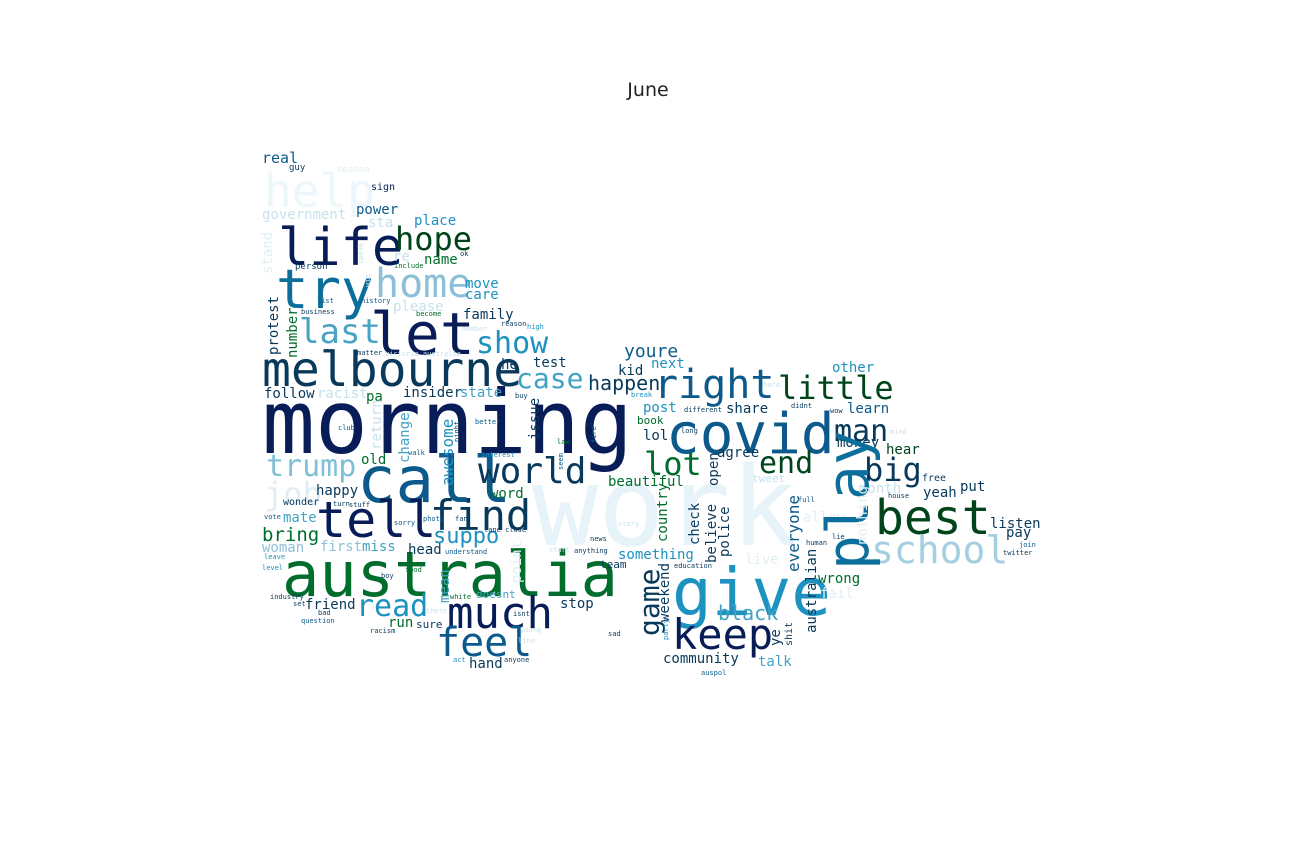 The image size is (1296, 864). Describe the element at coordinates (665, 592) in the screenshot. I see `cloud-word-weekend: weekend` at that location.